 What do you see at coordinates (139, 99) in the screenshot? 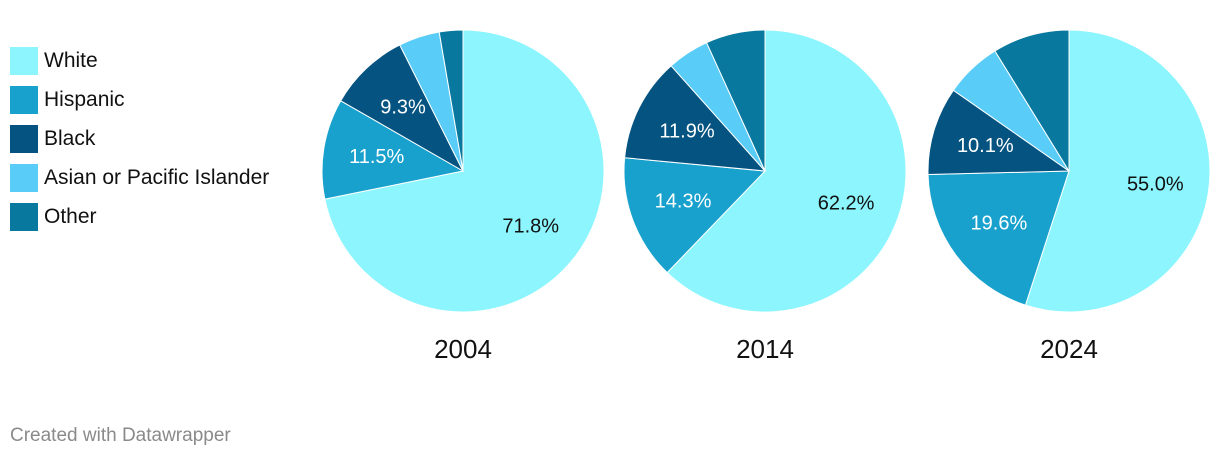
I see `legend-item-hispanic: Hispanic` at bounding box center [139, 99].